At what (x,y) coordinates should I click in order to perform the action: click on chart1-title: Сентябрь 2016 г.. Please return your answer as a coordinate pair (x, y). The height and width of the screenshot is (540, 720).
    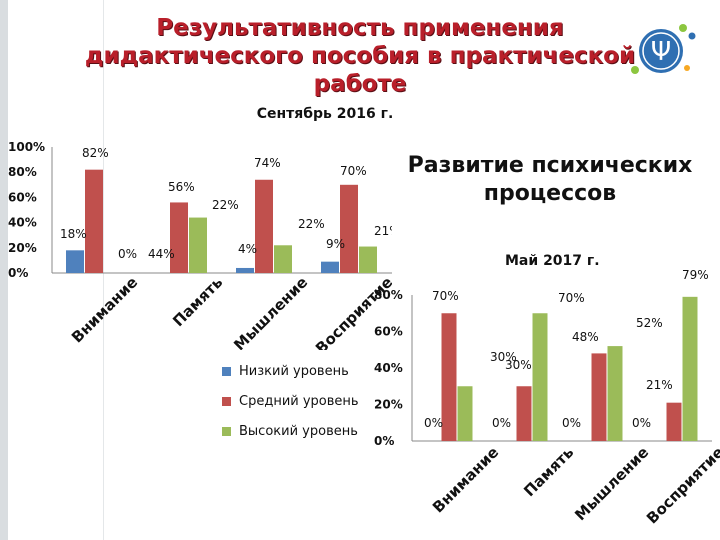
    Looking at the image, I should click on (325, 114).